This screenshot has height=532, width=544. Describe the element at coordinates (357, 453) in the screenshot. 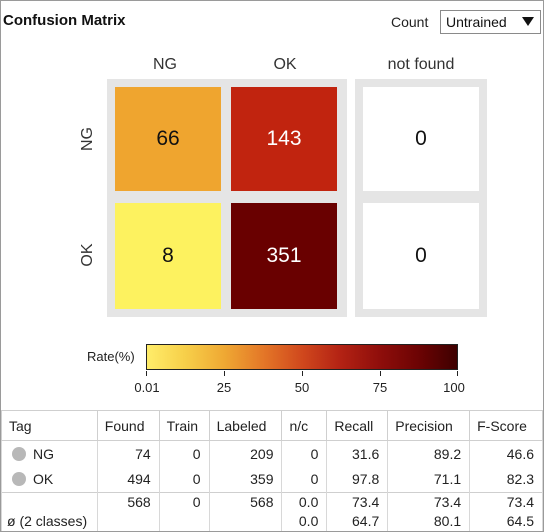

I see `recall-cell: 31.6` at that location.